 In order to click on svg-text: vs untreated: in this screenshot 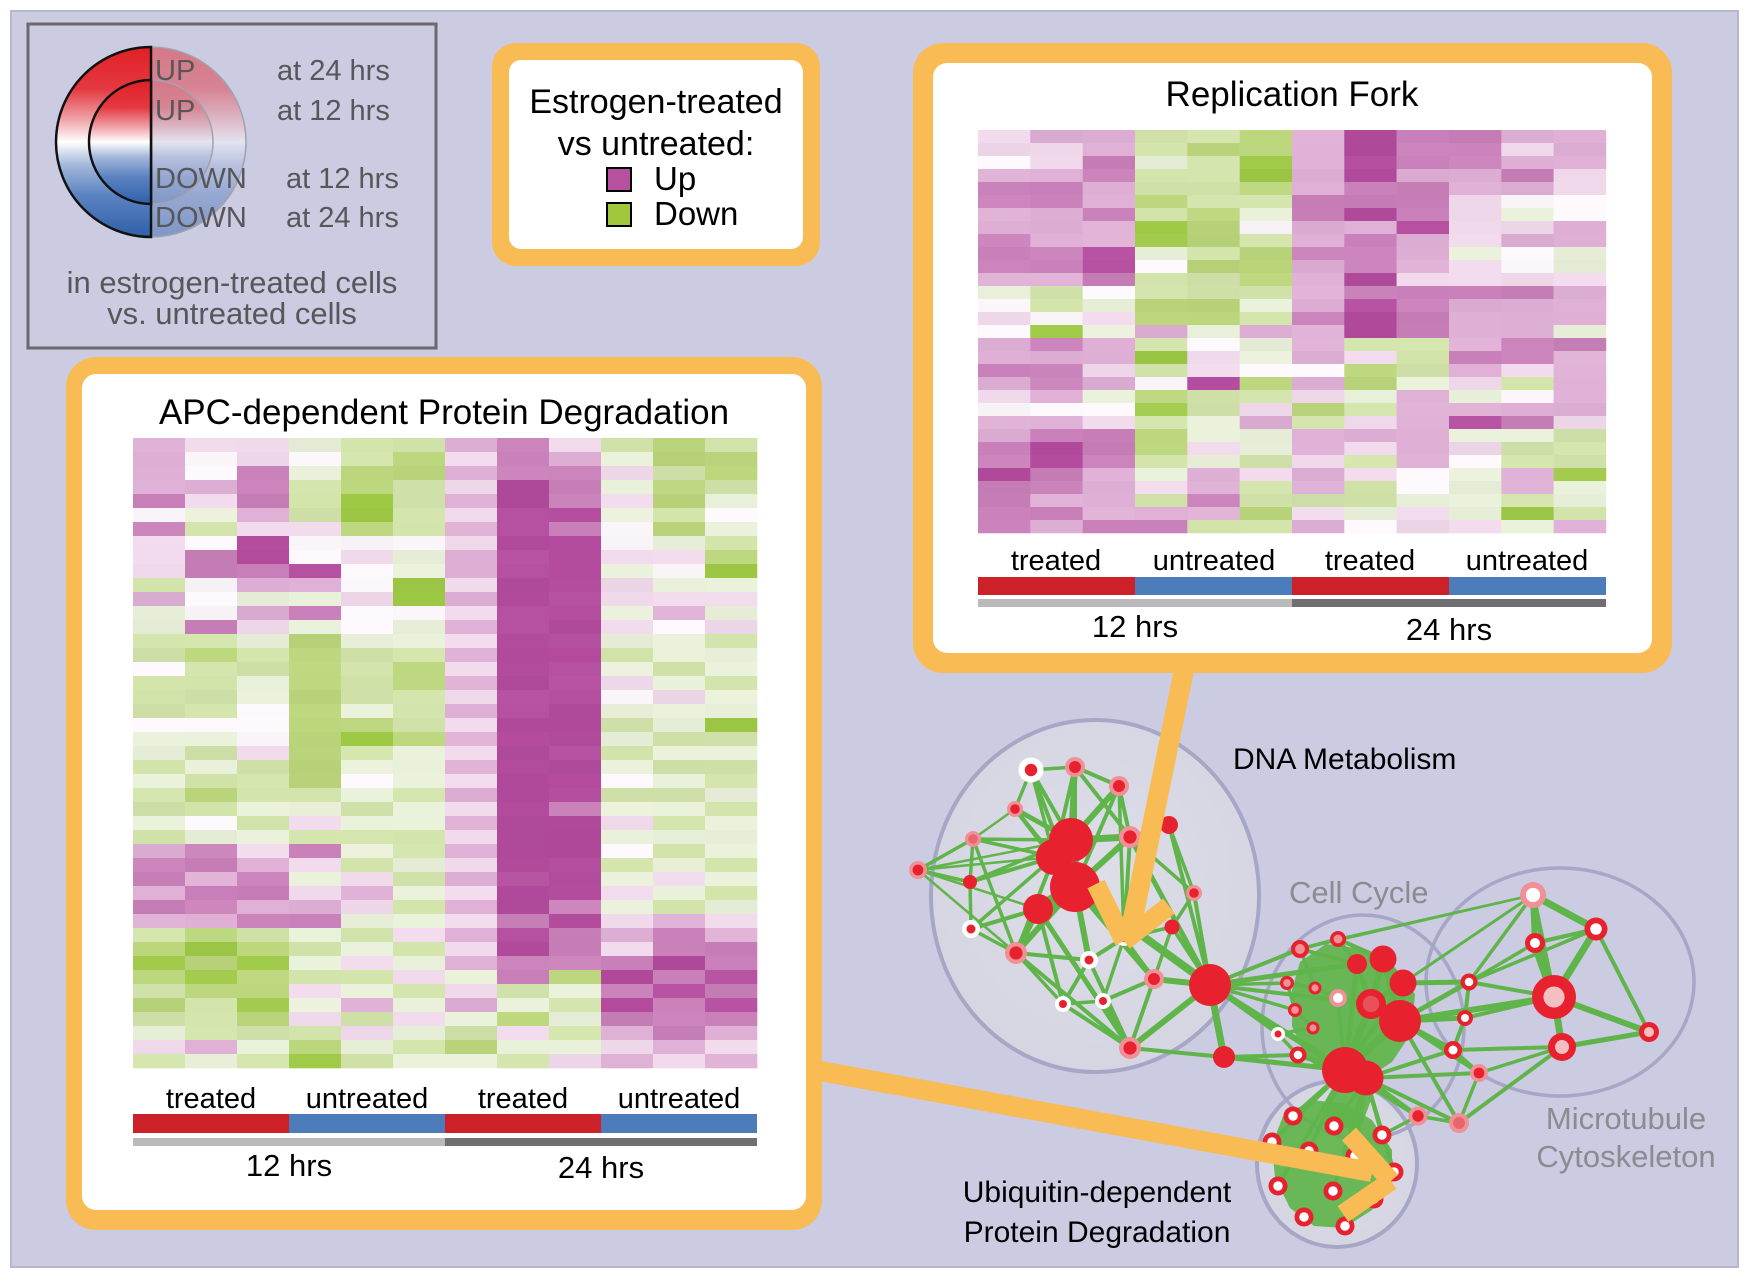, I will do `click(656, 144)`.